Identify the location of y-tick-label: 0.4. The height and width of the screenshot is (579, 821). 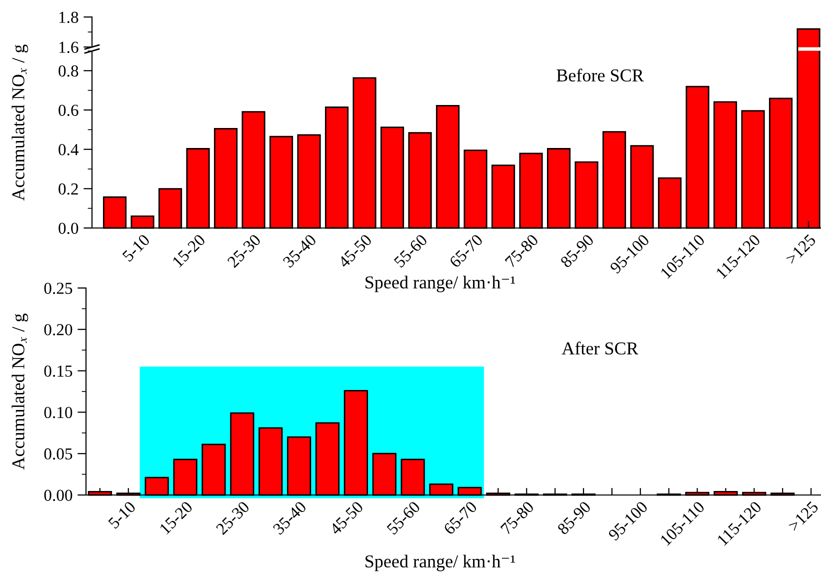
(68, 150).